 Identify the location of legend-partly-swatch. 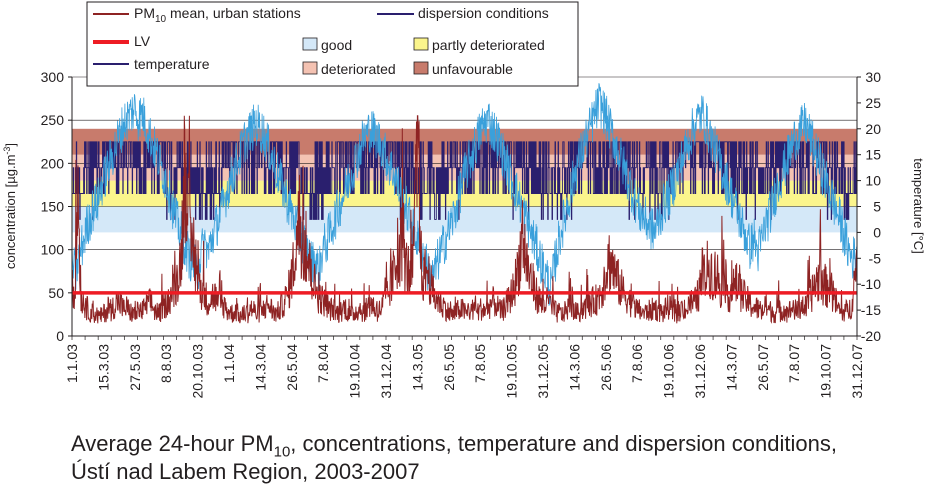
(421, 44).